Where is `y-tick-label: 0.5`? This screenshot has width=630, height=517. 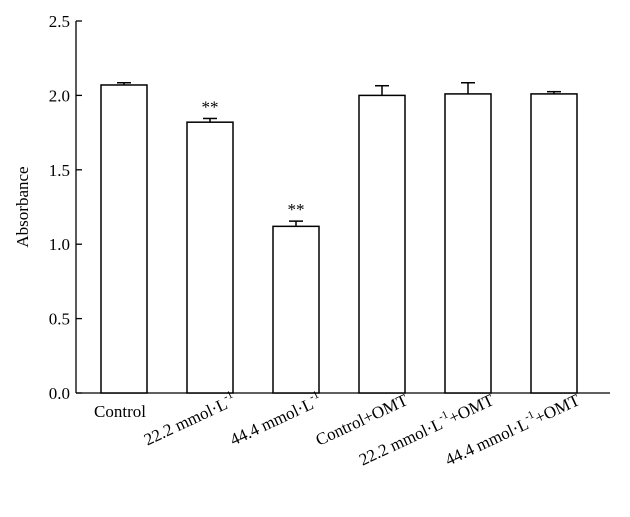
y-tick-label: 0.5 is located at coordinates (59, 319).